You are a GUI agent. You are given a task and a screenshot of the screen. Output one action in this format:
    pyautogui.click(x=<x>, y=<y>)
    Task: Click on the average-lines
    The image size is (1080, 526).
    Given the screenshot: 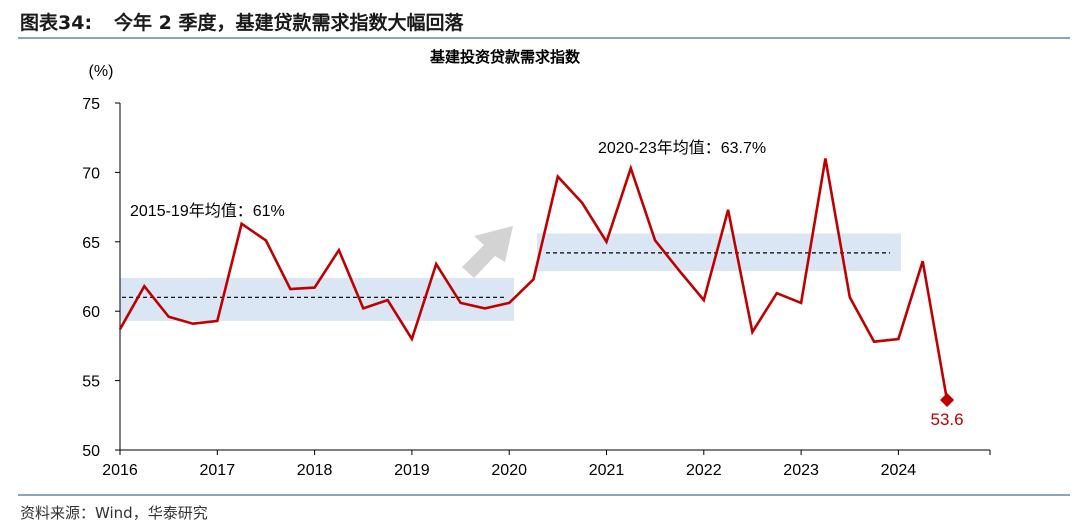 What is the action you would take?
    pyautogui.click(x=506, y=275)
    